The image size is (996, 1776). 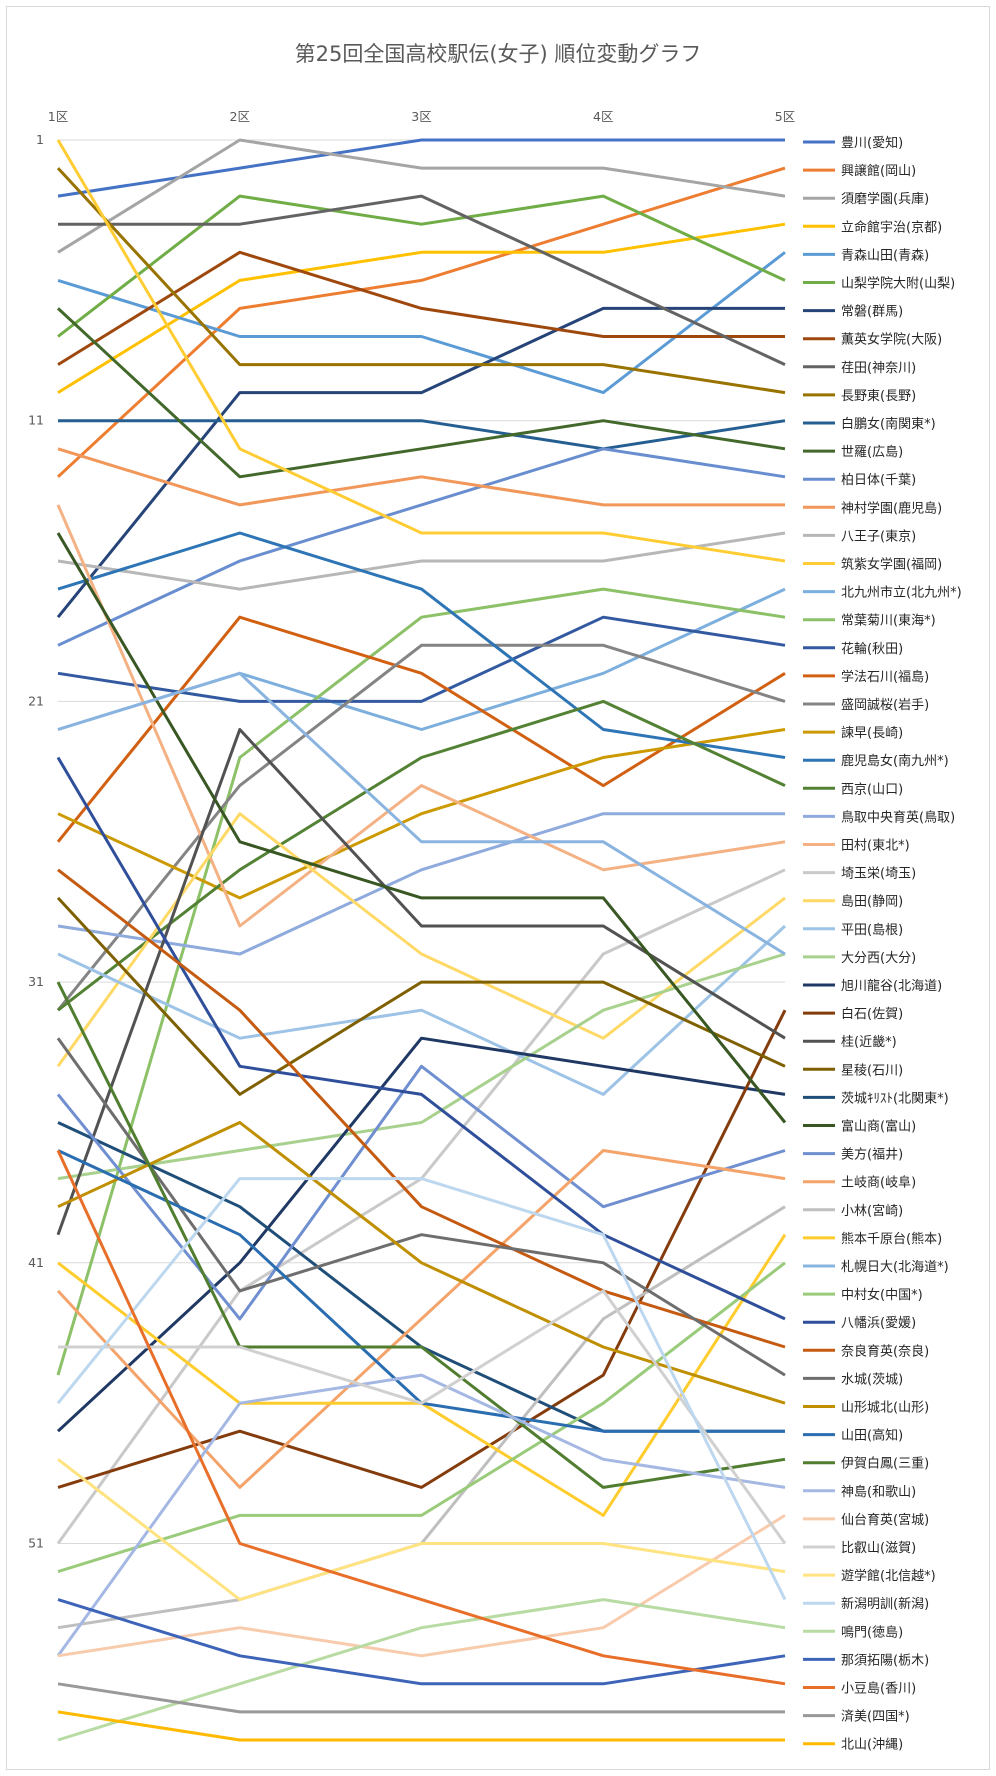 What do you see at coordinates (853, 789) in the screenshot?
I see `legend-entry: 西京(山口)` at bounding box center [853, 789].